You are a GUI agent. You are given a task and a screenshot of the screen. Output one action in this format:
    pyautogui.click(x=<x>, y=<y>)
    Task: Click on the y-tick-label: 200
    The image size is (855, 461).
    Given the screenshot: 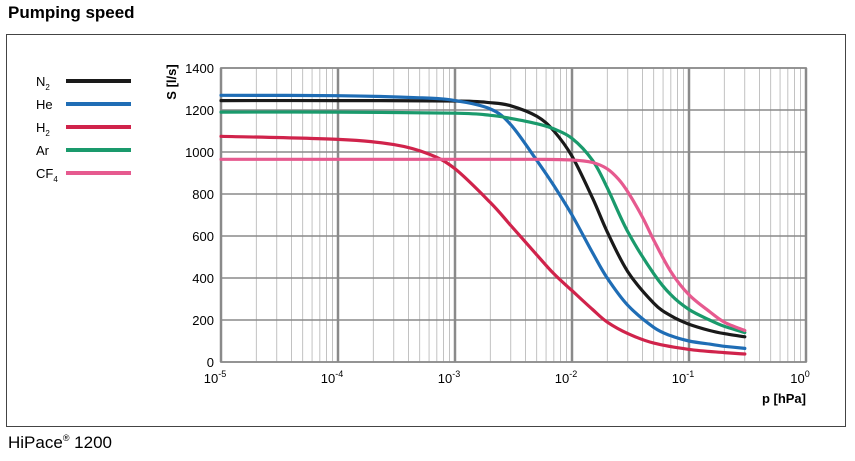 What is the action you would take?
    pyautogui.click(x=203, y=320)
    